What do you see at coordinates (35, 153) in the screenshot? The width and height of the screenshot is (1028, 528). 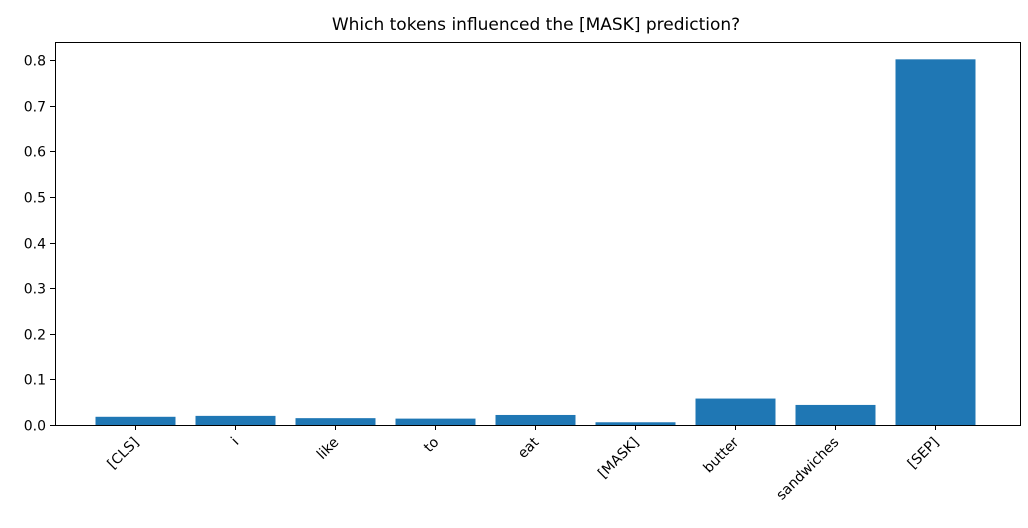 I see `y-tick-label: 0.6` at bounding box center [35, 153].